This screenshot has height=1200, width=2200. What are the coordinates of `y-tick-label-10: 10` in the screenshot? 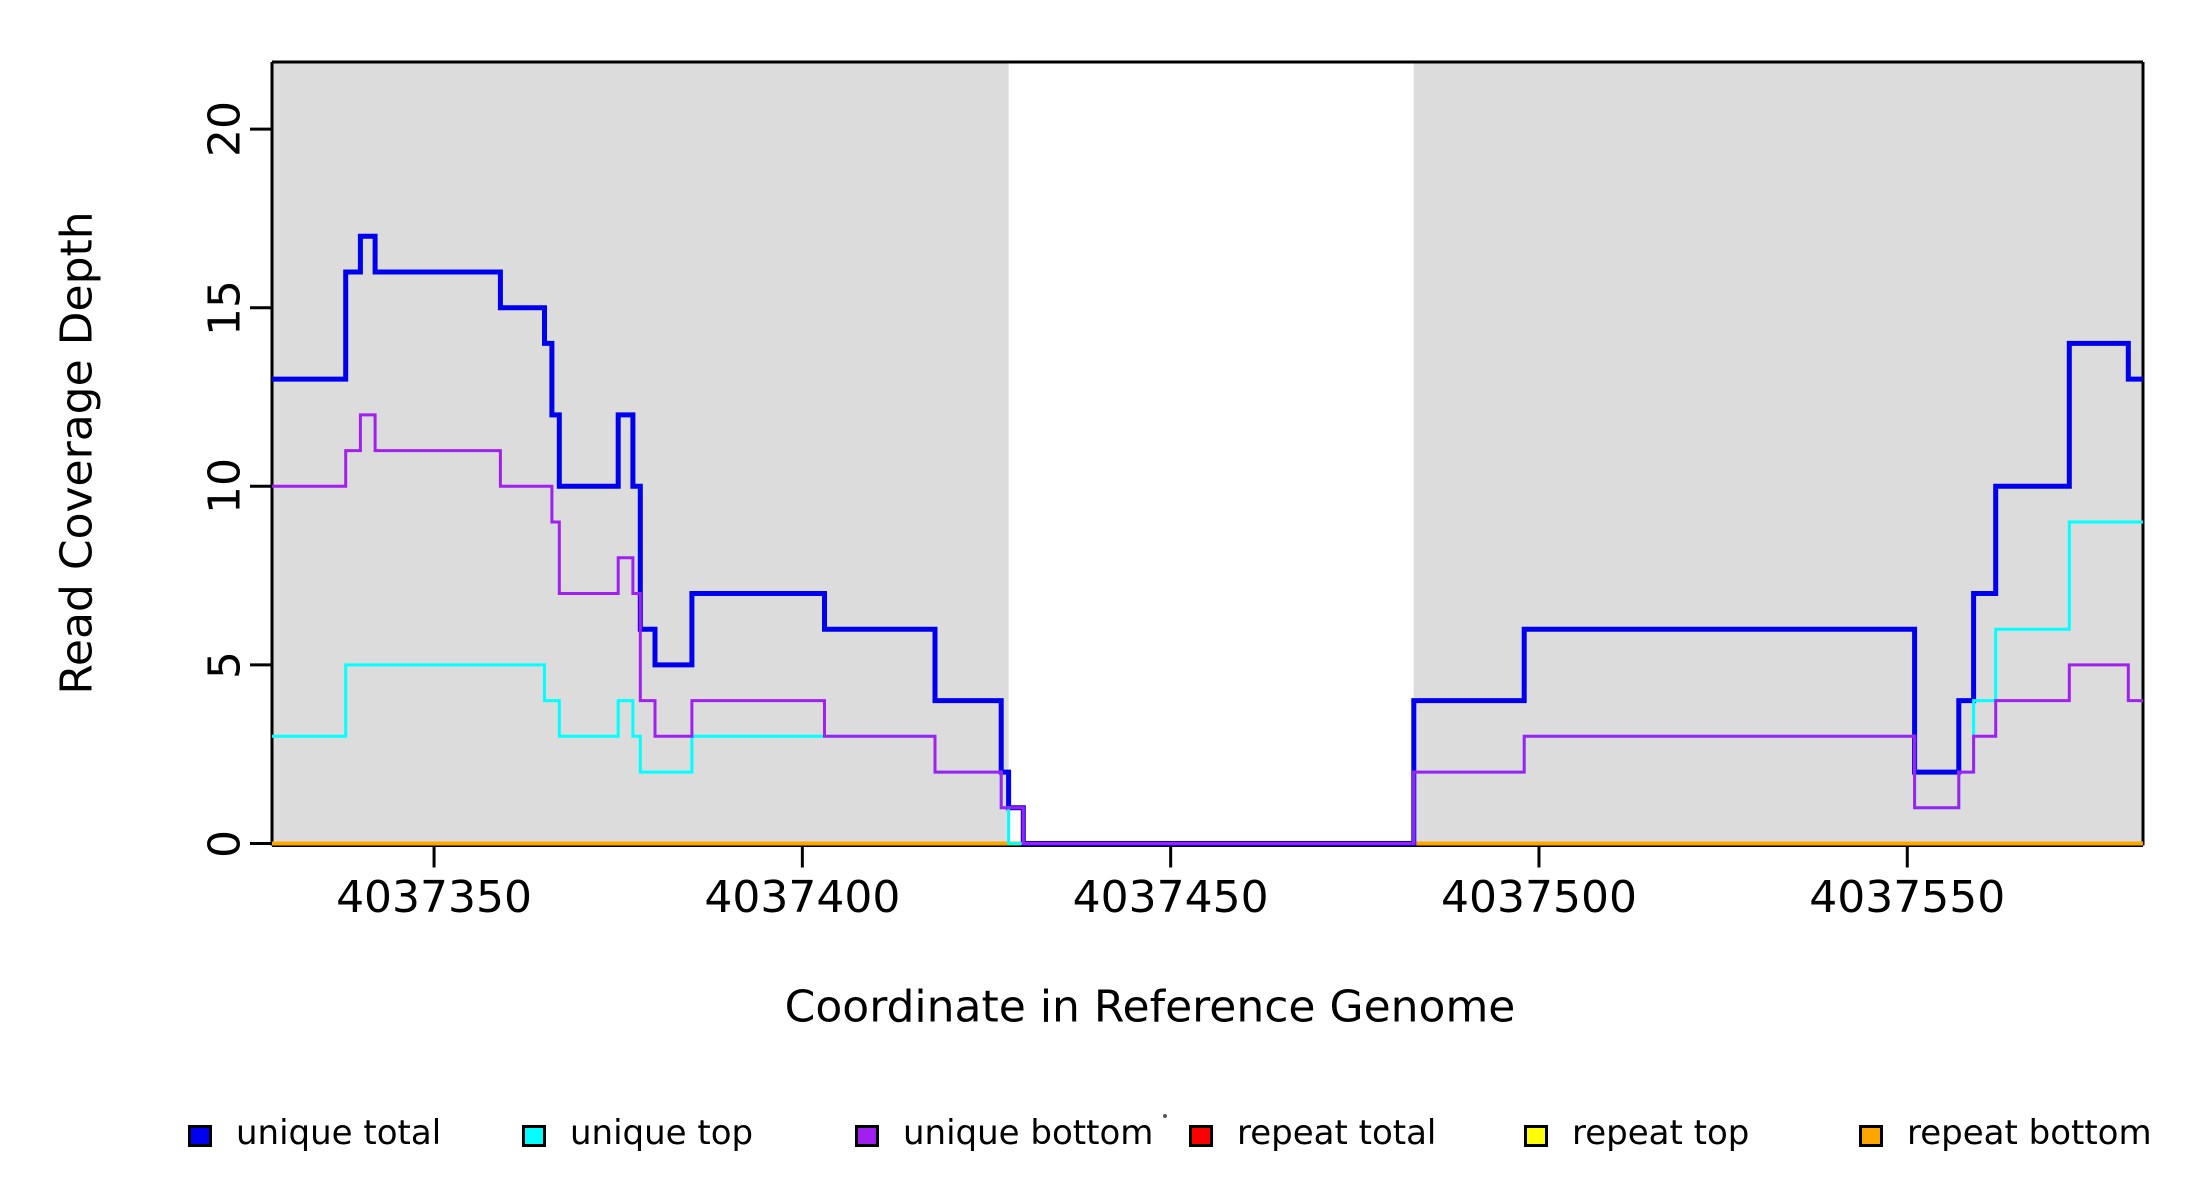 It's located at (225, 486).